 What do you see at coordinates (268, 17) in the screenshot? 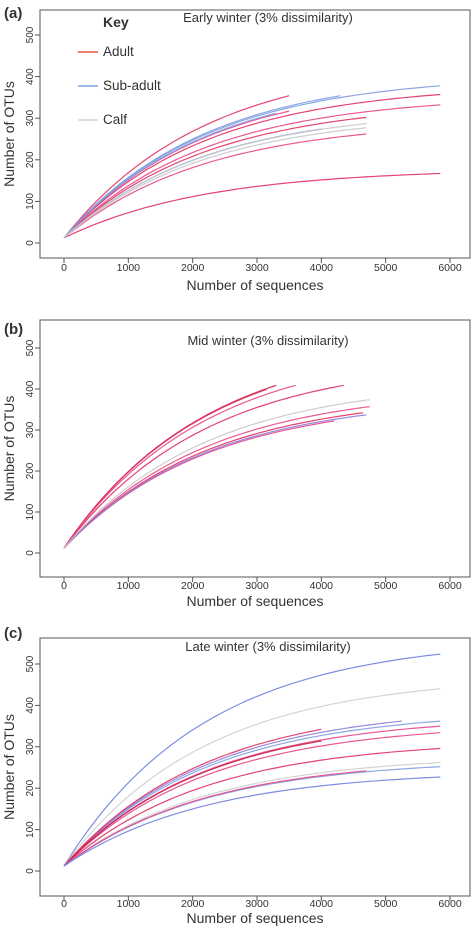
I see `chart-title: Early winter (3% dissimilarity)` at bounding box center [268, 17].